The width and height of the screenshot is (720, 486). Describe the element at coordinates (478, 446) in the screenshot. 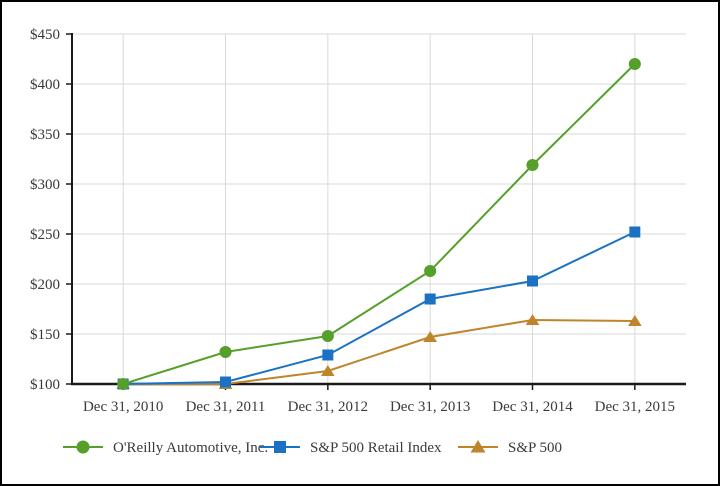

I see `legend-marker-triangle` at that location.